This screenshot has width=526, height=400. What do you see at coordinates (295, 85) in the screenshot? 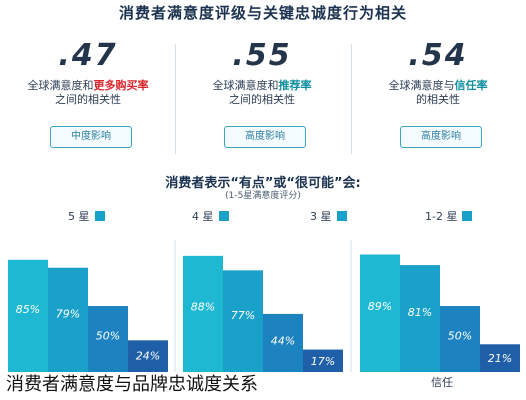
I see `stat-desc-highlight: 推荐率` at bounding box center [295, 85].